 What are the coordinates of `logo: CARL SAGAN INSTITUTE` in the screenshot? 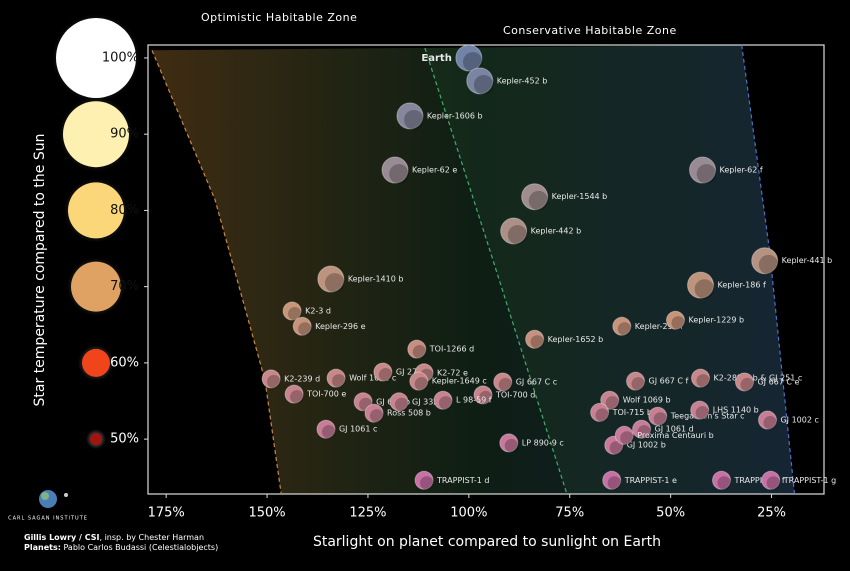 It's located at (47, 506).